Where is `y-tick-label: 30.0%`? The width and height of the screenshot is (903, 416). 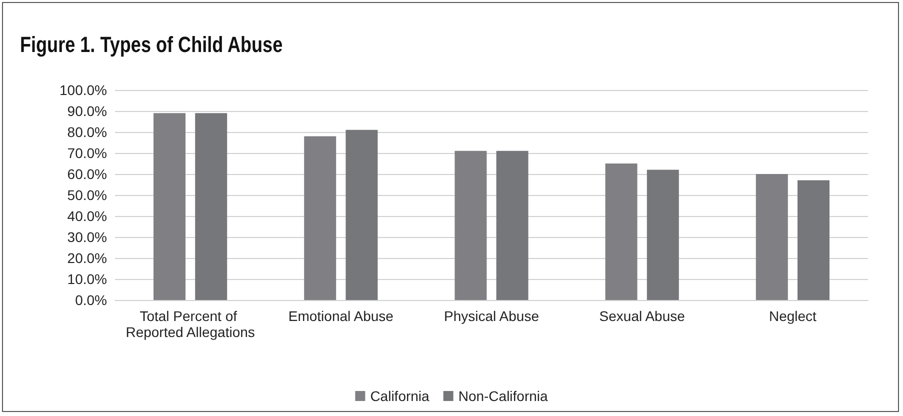
y-tick-label: 30.0% is located at coordinates (87, 237).